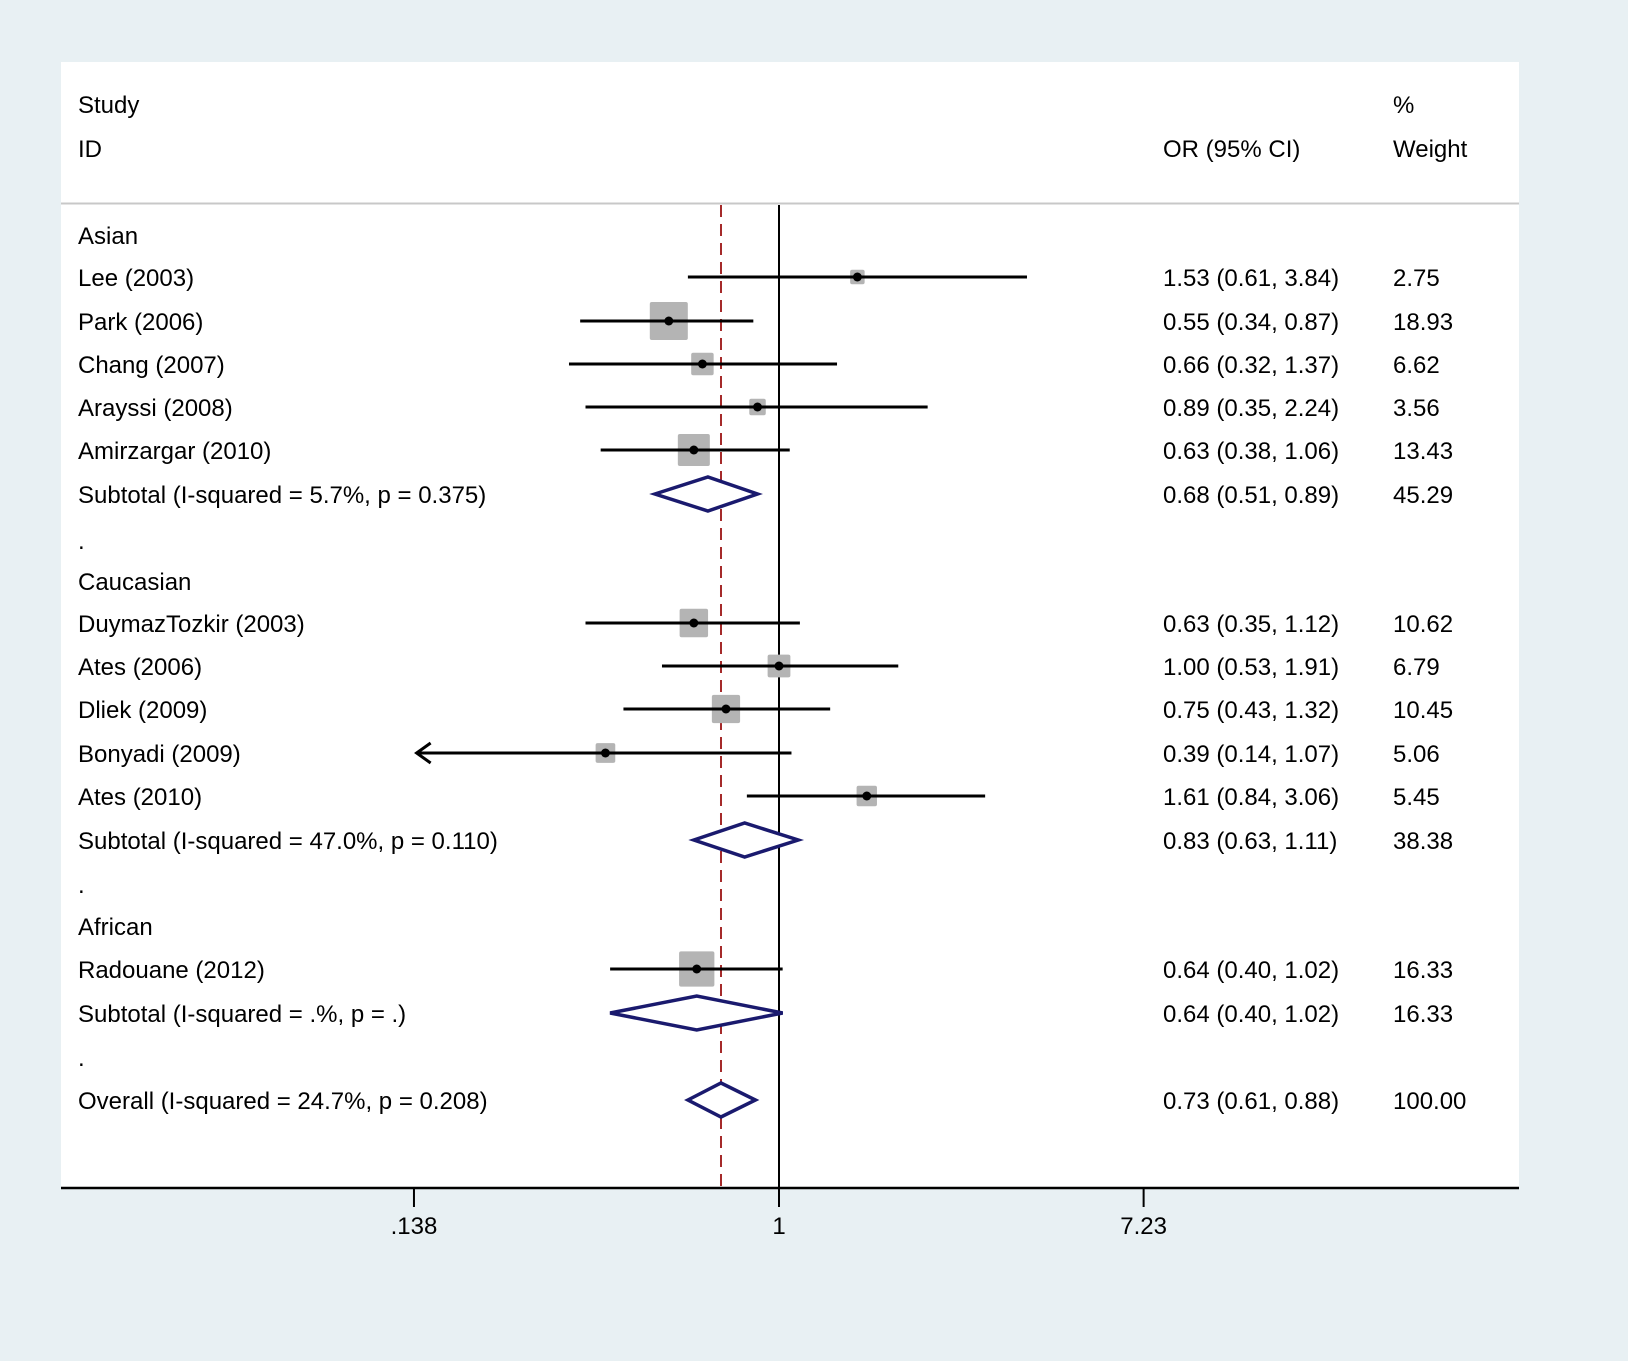 Image resolution: width=1628 pixels, height=1361 pixels. I want to click on or-ci-value: 0.39 (0.14, 1.07), so click(1251, 754).